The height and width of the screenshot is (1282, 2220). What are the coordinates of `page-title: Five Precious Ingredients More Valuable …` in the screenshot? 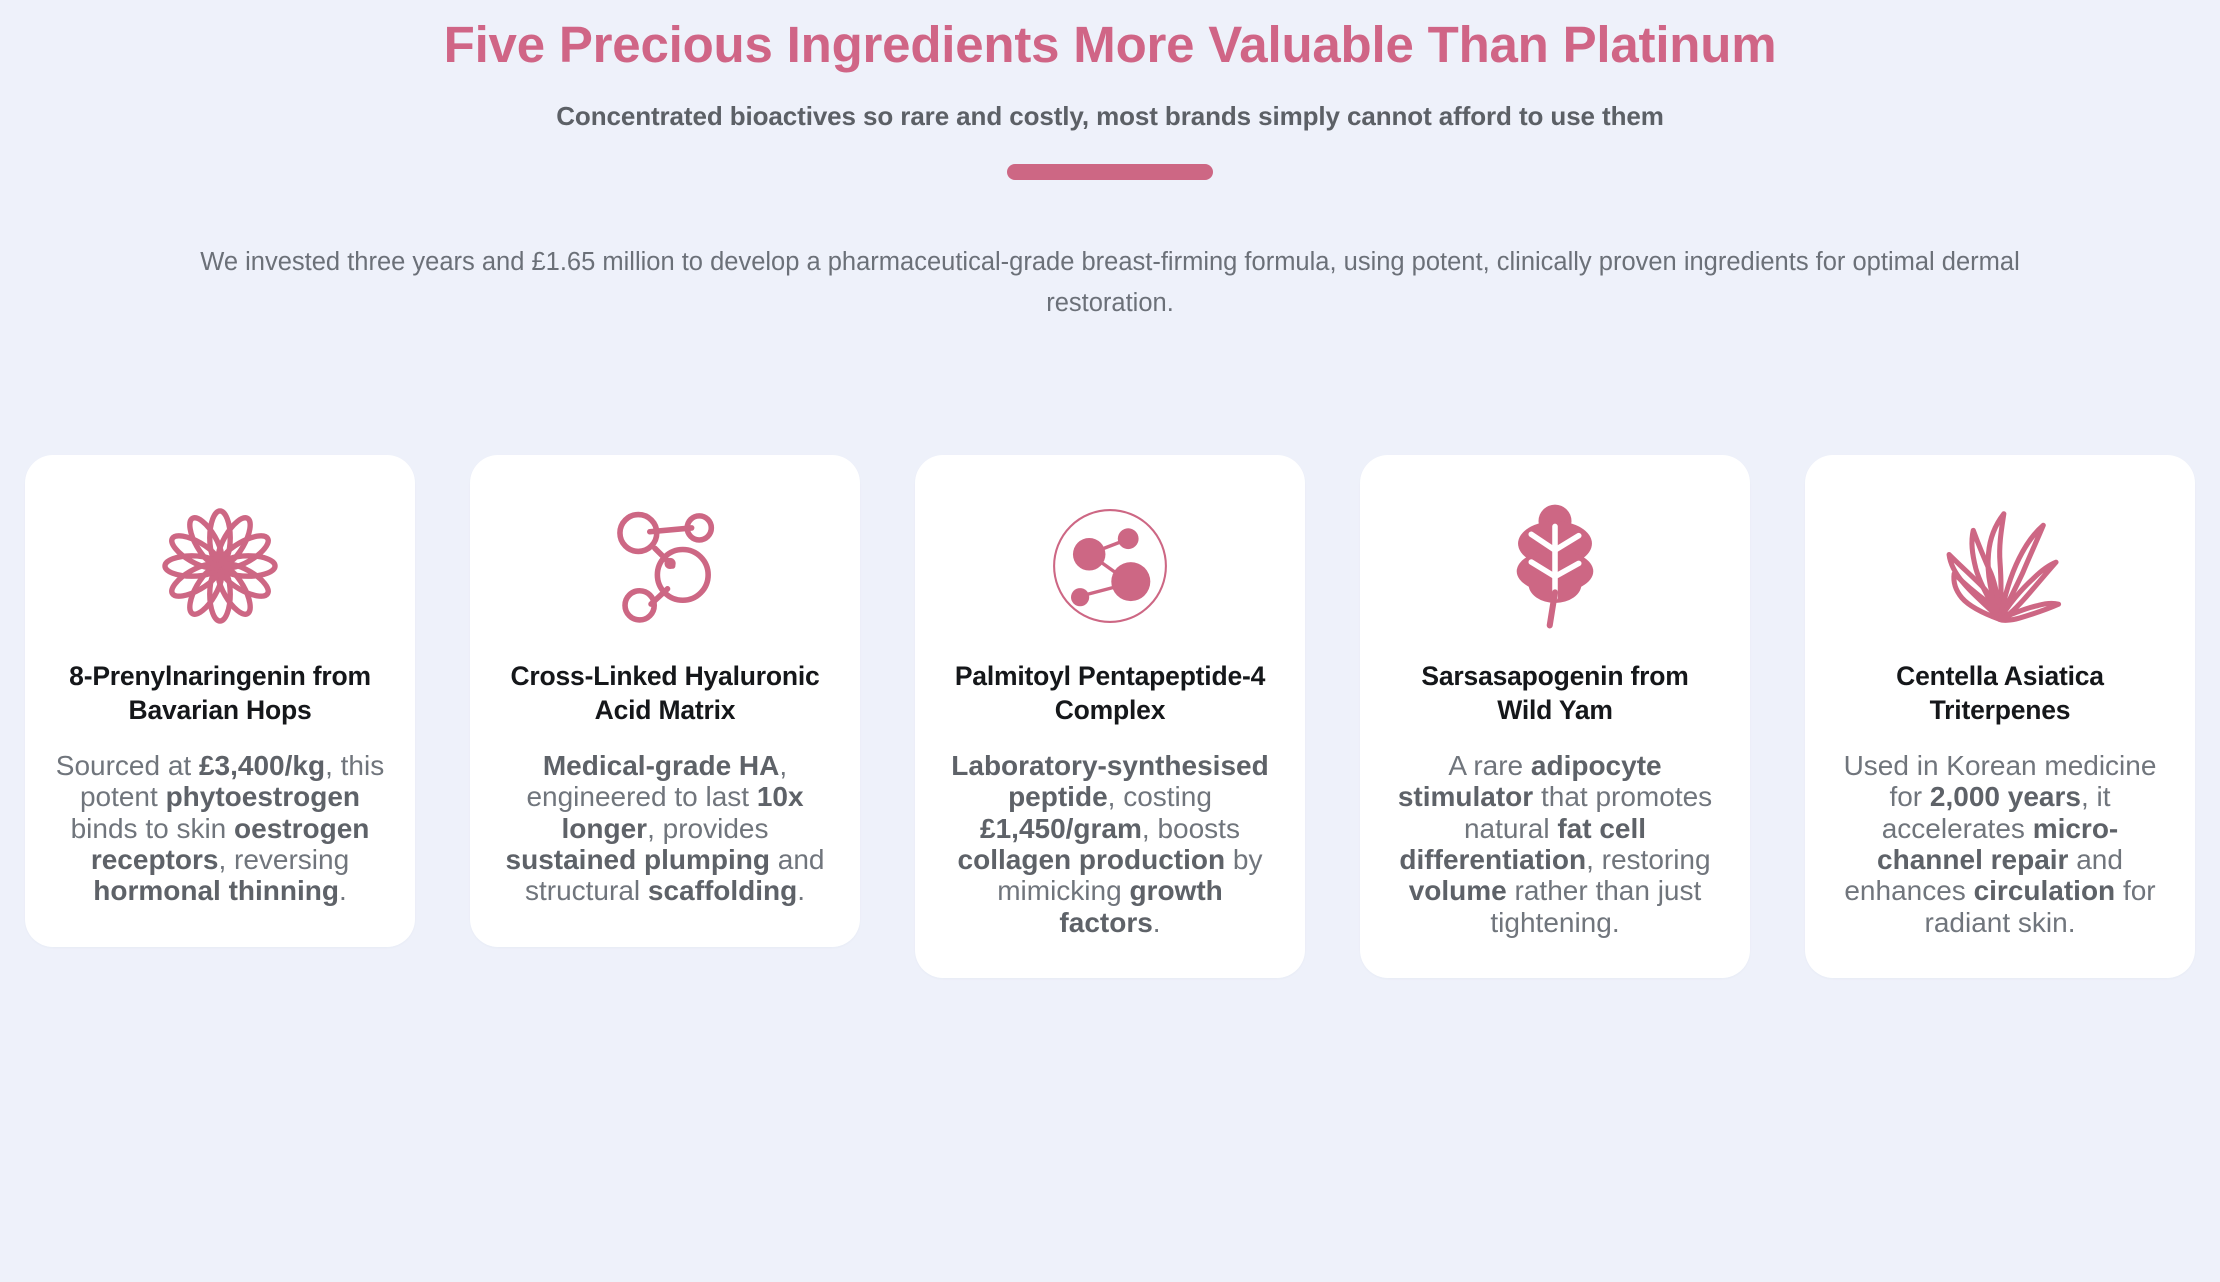 It's located at (1110, 44).